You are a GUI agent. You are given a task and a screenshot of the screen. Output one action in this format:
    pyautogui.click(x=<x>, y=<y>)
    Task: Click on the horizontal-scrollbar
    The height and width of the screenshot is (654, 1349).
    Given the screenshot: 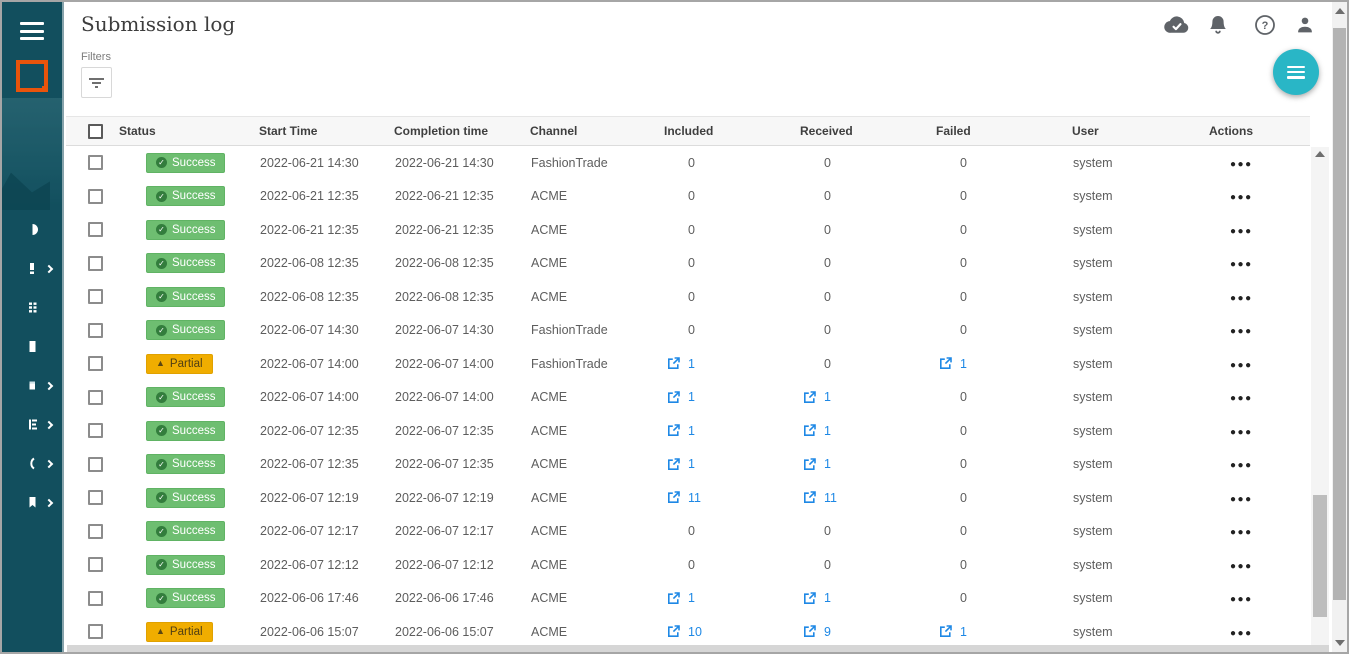 What is the action you would take?
    pyautogui.click(x=698, y=648)
    